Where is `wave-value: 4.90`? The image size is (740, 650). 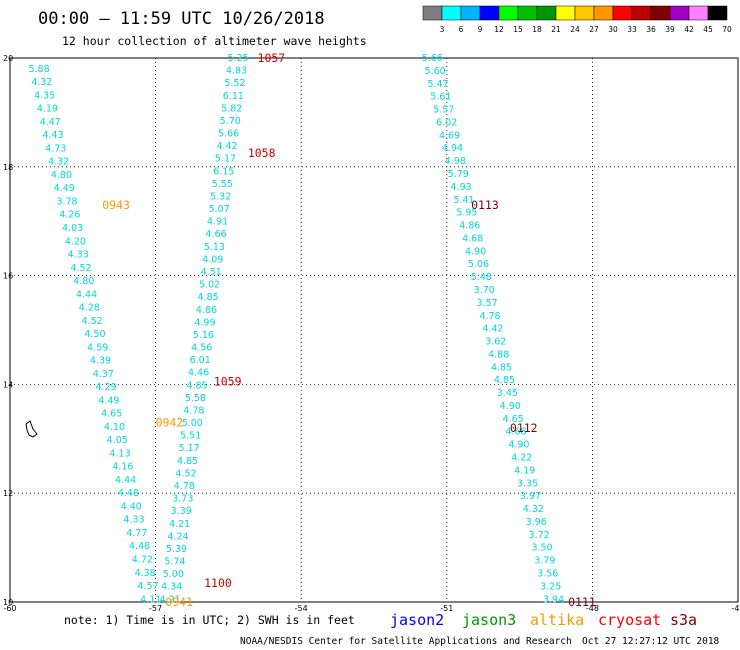 wave-value: 4.90 is located at coordinates (475, 251).